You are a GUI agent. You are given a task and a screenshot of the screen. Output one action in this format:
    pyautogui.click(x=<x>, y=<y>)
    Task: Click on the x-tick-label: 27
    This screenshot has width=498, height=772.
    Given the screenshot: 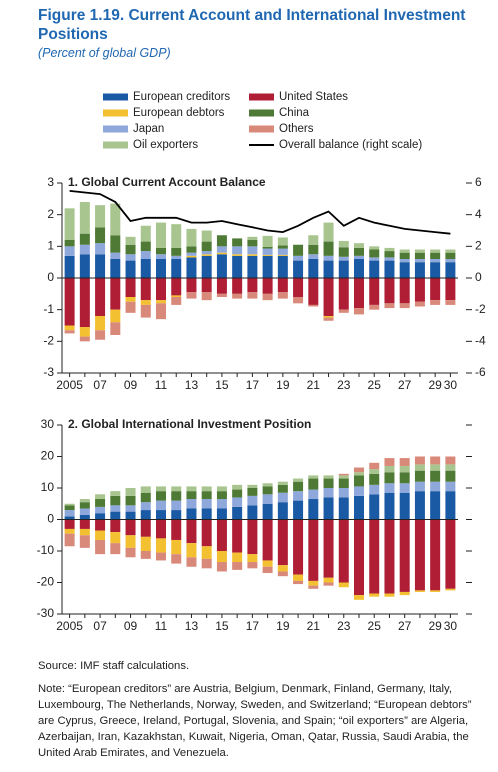 What is the action you would take?
    pyautogui.click(x=405, y=626)
    